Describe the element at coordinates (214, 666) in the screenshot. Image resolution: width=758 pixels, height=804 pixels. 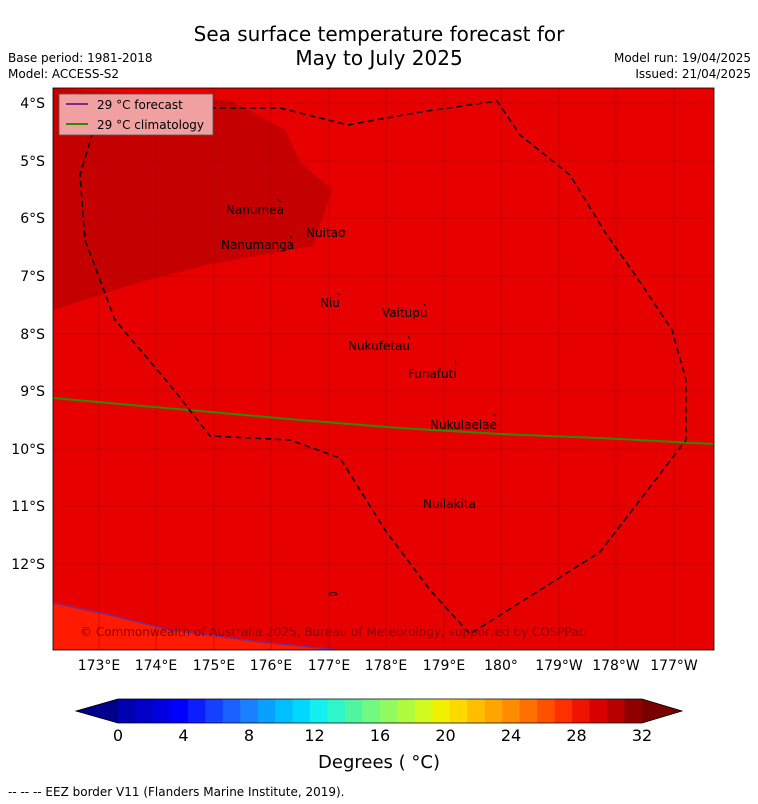
I see `lon-tick-label: 175°E` at that location.